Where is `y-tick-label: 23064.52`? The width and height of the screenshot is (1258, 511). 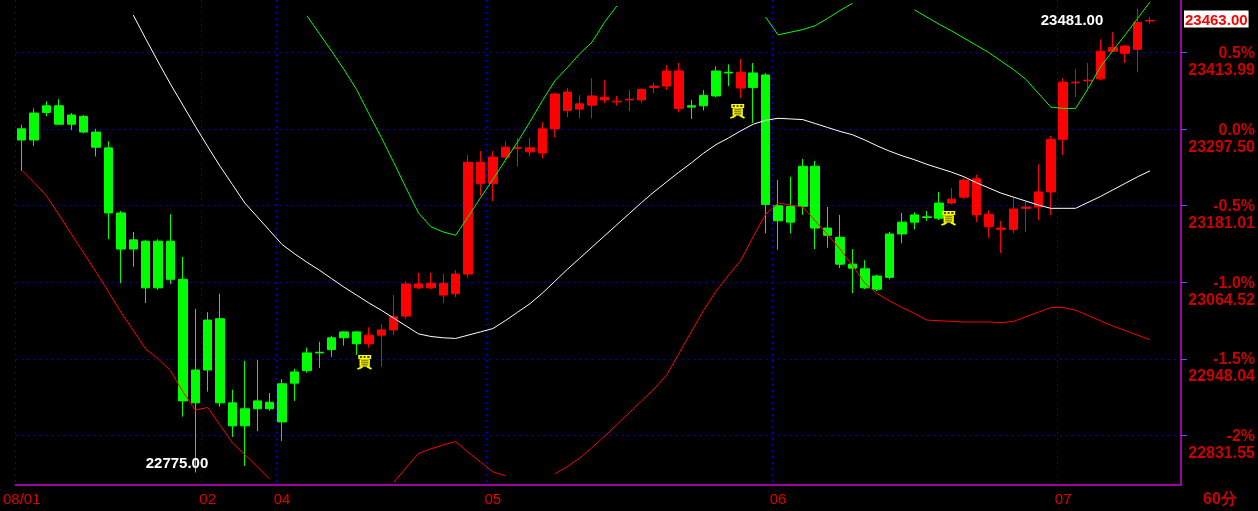 y-tick-label: 23064.52 is located at coordinates (1222, 299).